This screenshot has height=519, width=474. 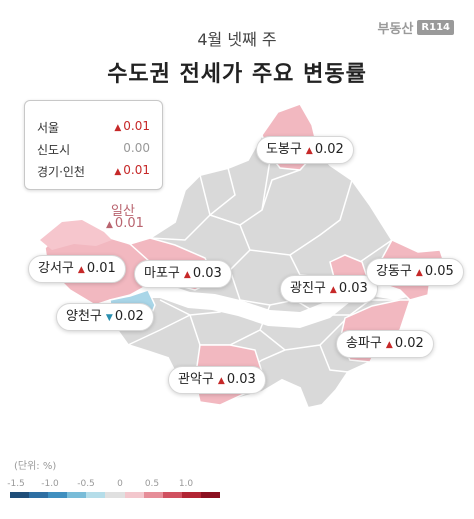 What do you see at coordinates (136, 148) in the screenshot?
I see `summary-value: 0.00` at bounding box center [136, 148].